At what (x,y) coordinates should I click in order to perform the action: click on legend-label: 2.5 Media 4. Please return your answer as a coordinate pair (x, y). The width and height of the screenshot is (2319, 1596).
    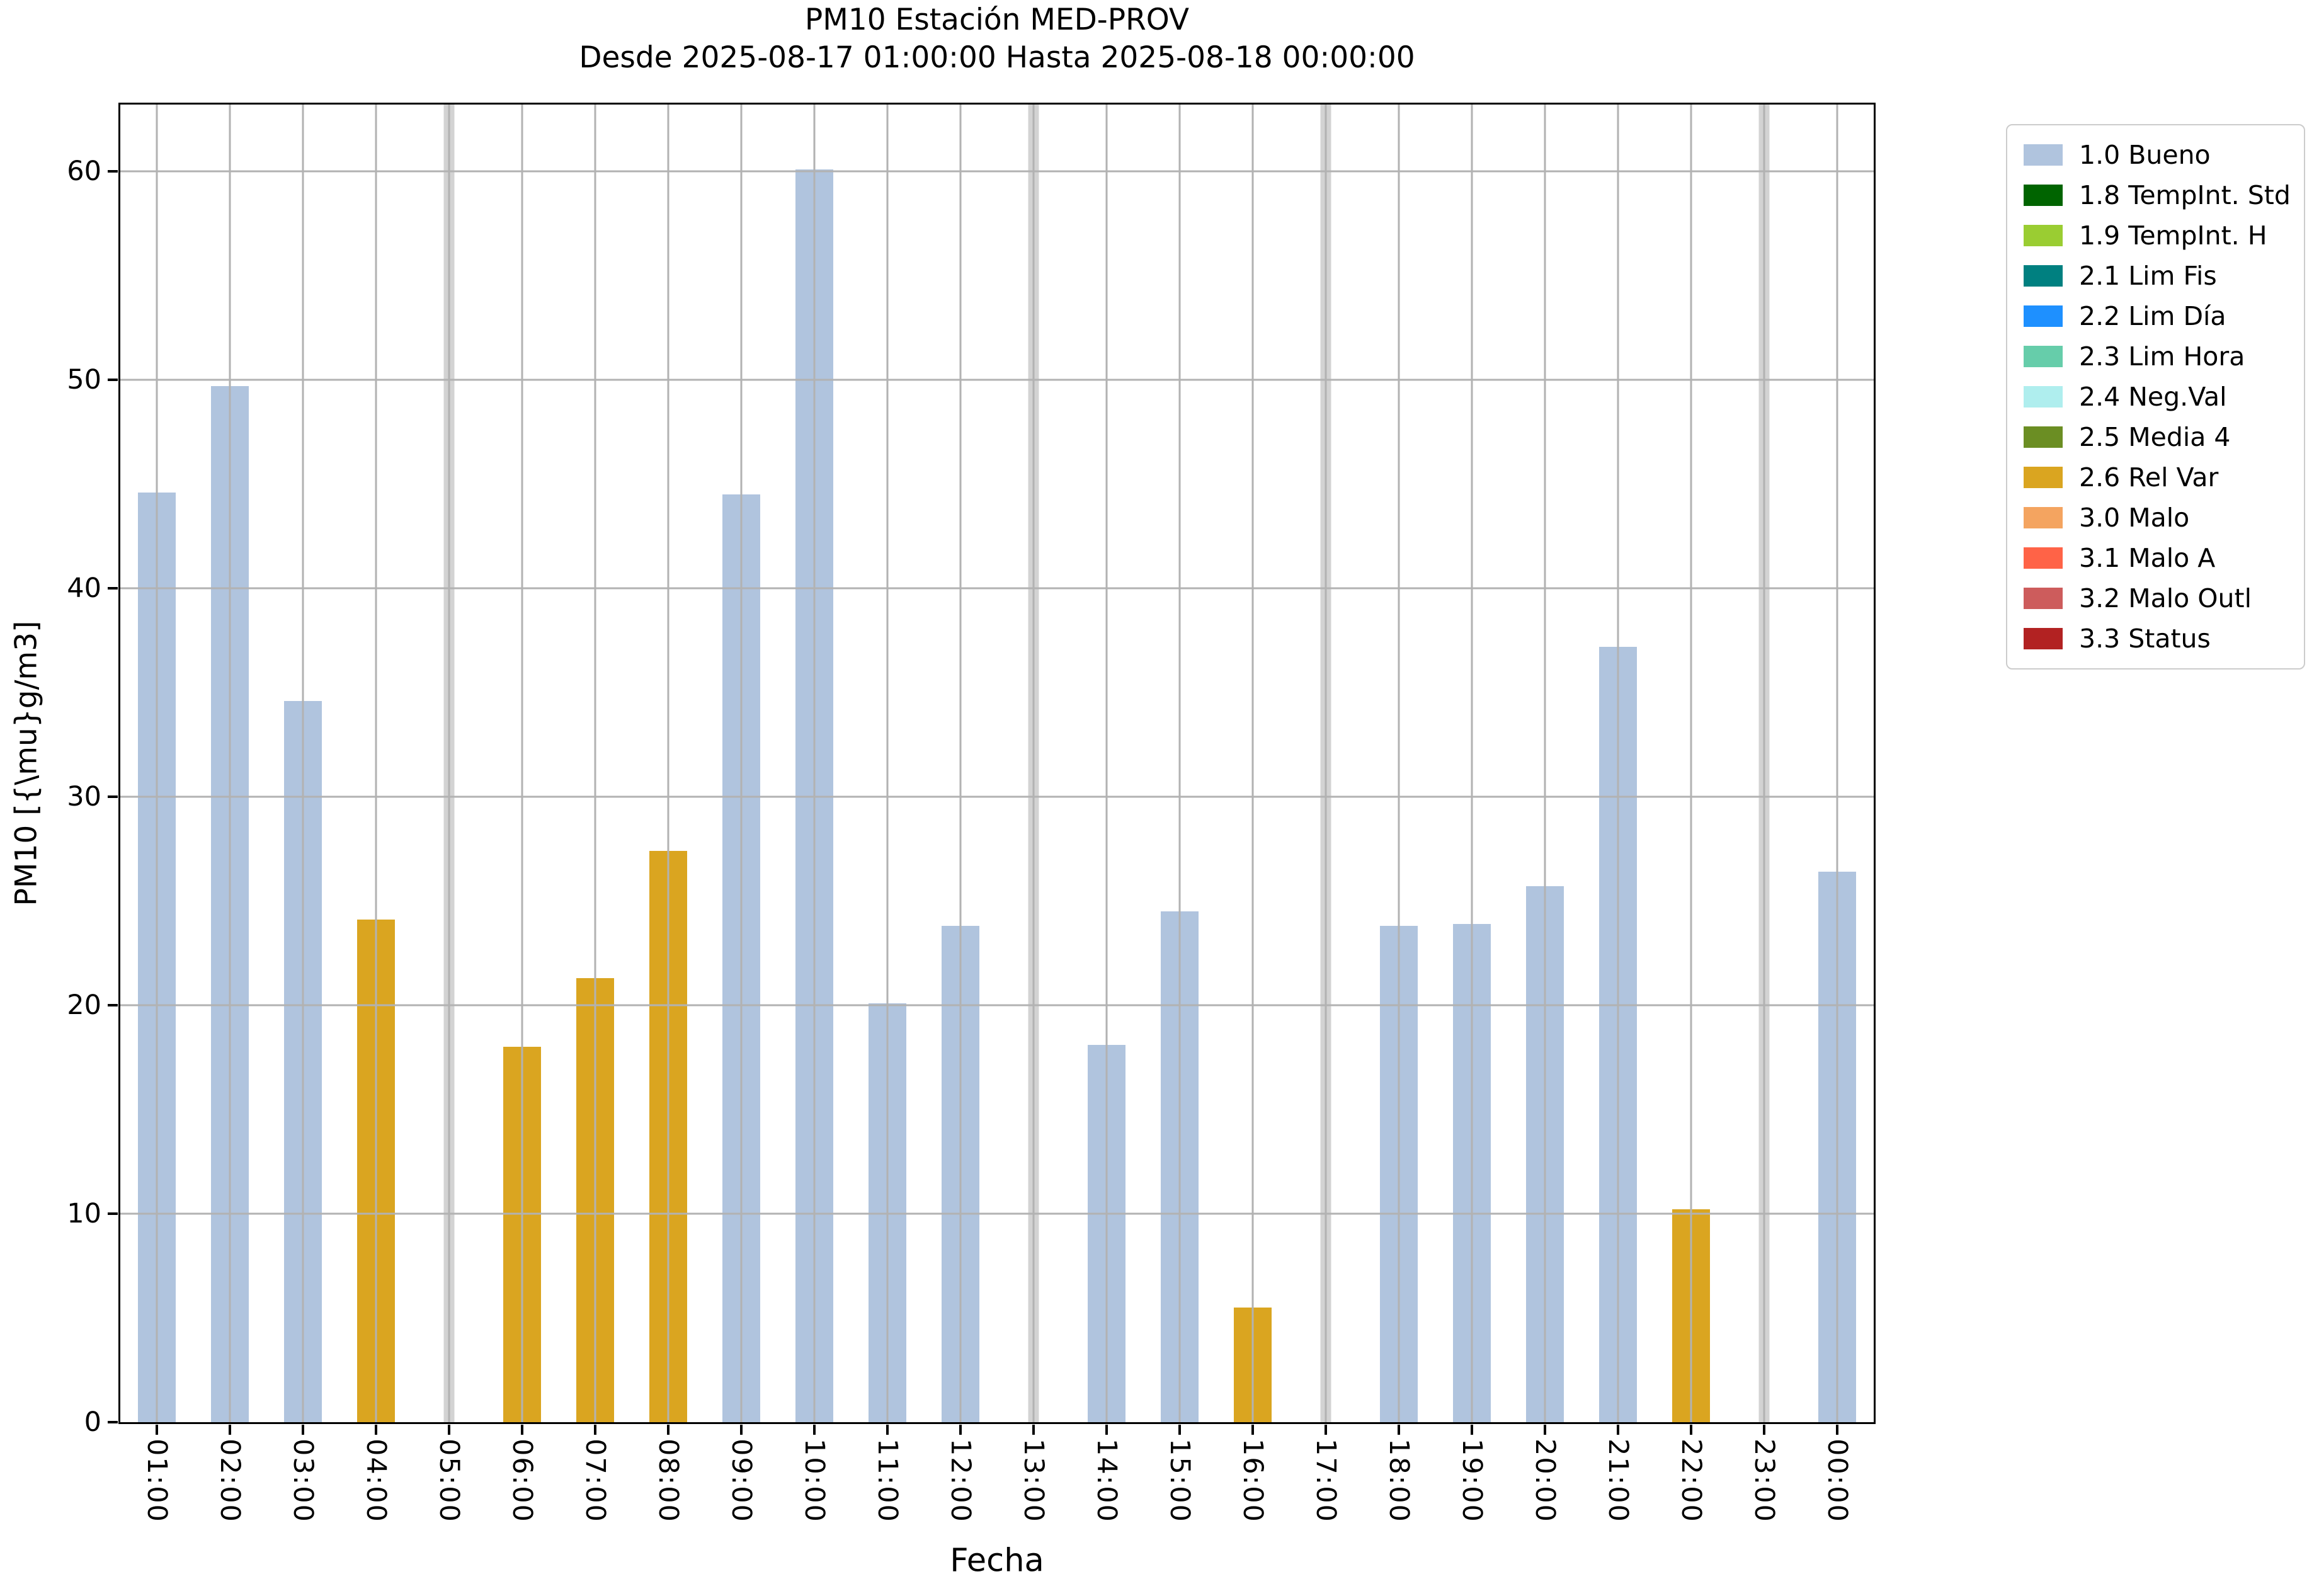
    Looking at the image, I should click on (2155, 437).